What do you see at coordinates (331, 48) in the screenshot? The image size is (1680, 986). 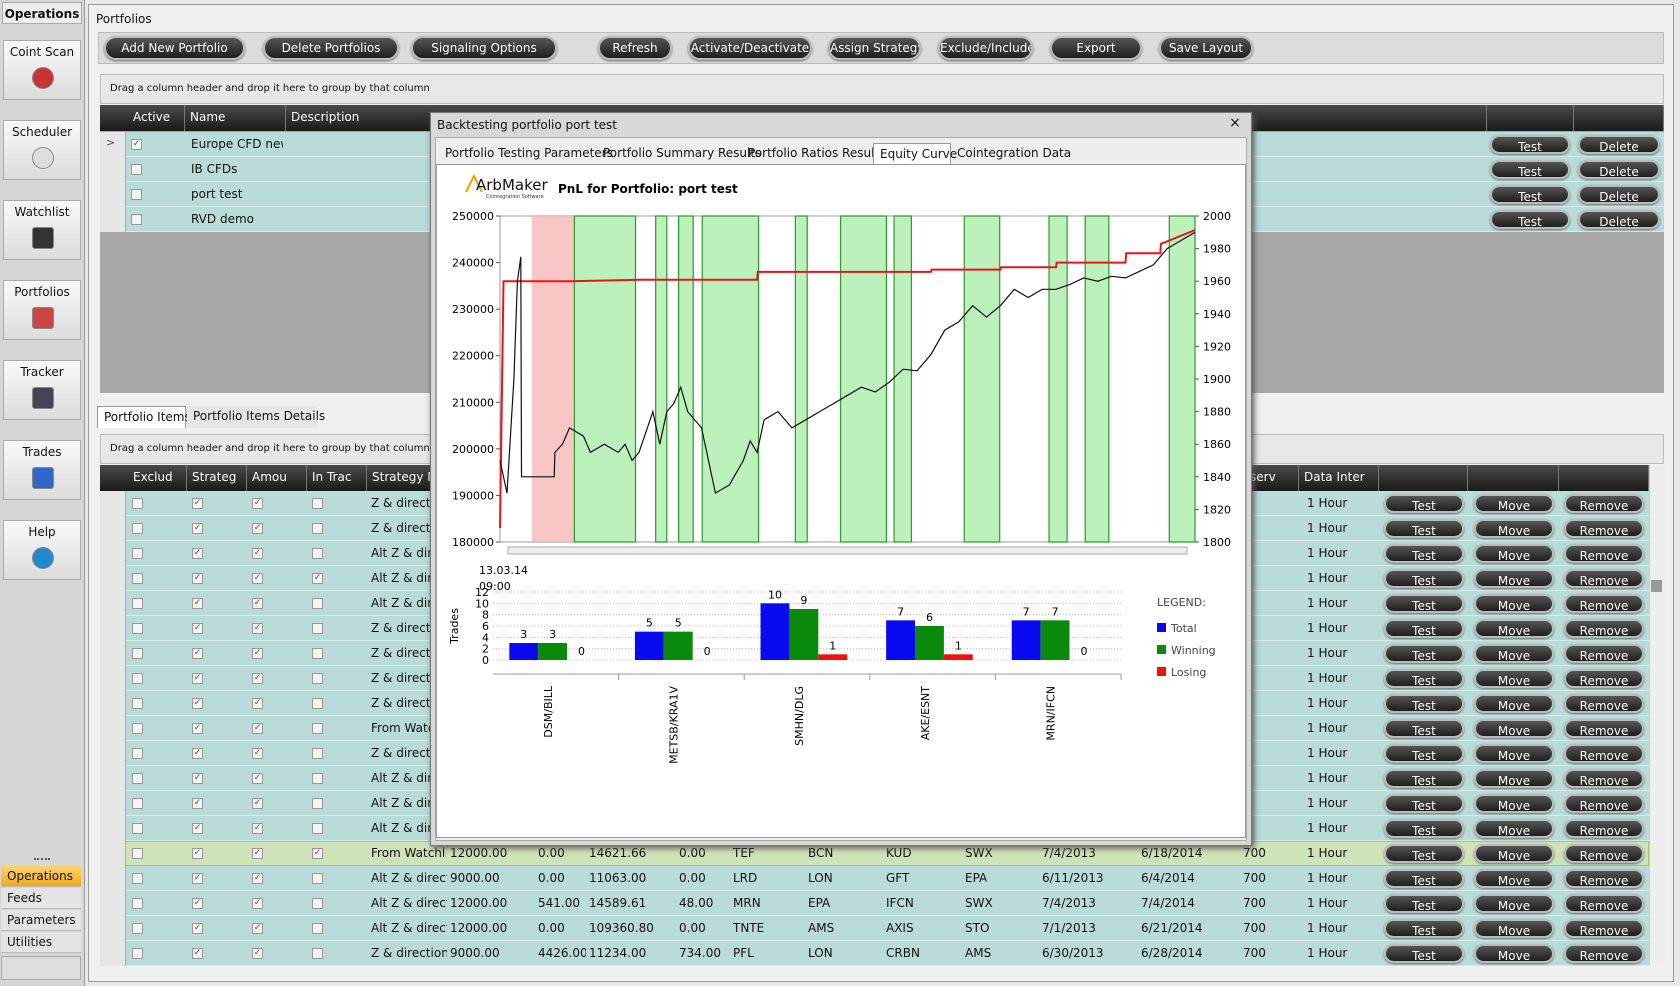 I see `toolbar-button: Delete Portfolios` at bounding box center [331, 48].